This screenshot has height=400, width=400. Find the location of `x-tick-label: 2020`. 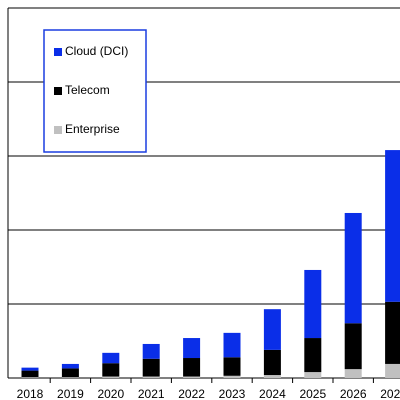

x-tick-label: 2020 is located at coordinates (110, 393).